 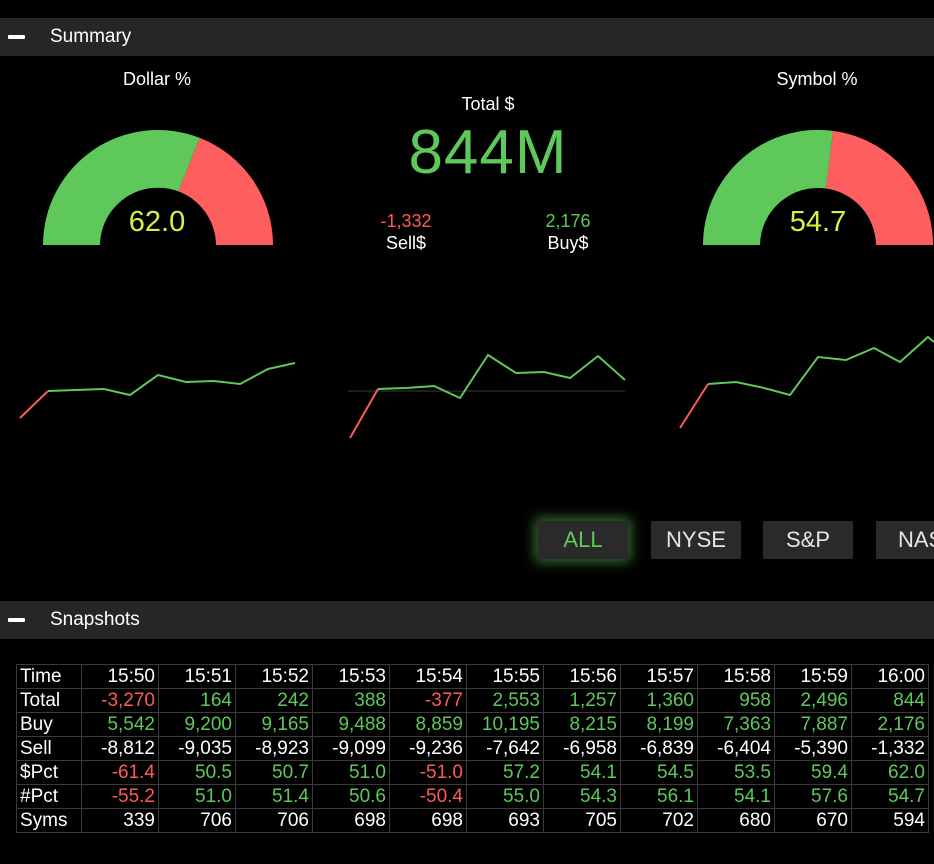 I want to click on table-cell: -9,236, so click(x=428, y=748).